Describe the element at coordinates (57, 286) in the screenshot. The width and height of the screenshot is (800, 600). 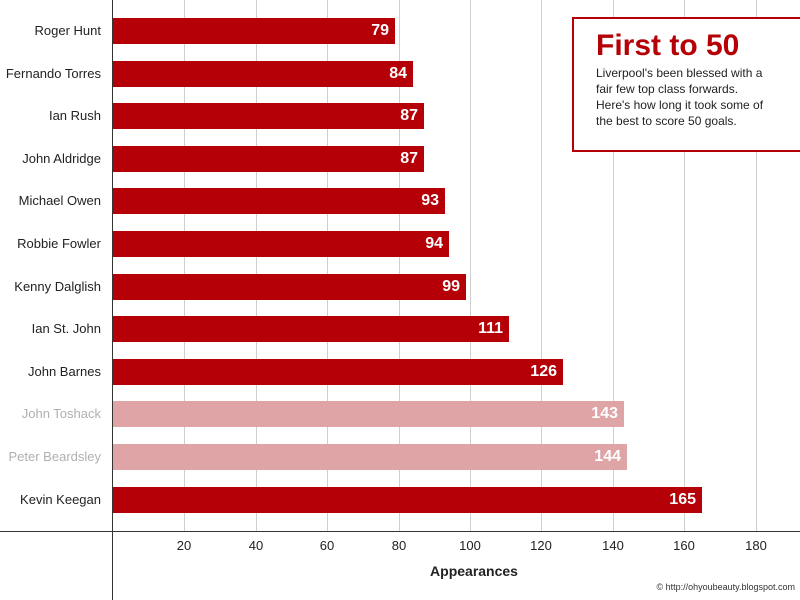
I see `category-label: Kenny Dalglish` at that location.